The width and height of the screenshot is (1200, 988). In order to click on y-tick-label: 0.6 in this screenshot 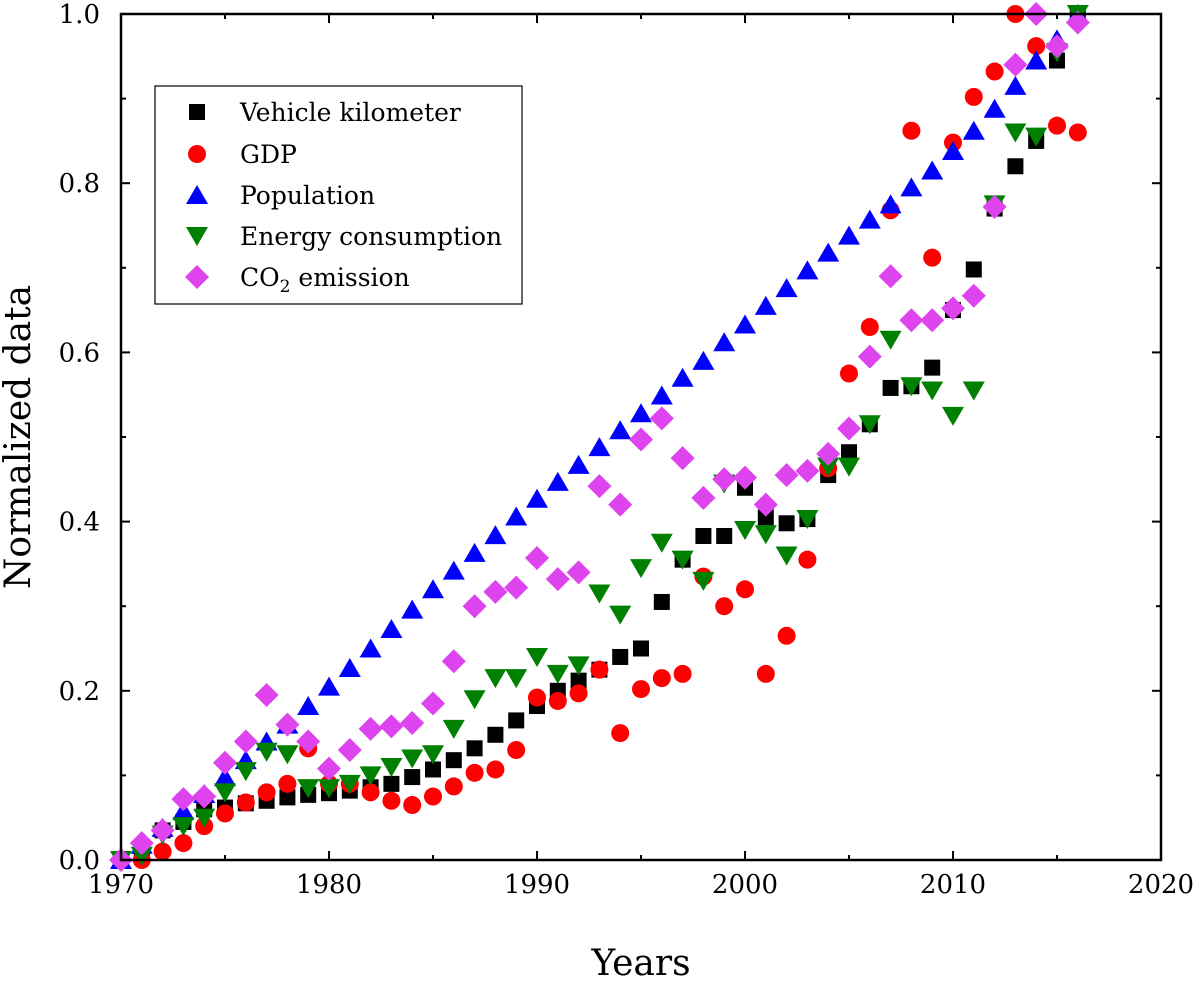, I will do `click(79, 353)`.